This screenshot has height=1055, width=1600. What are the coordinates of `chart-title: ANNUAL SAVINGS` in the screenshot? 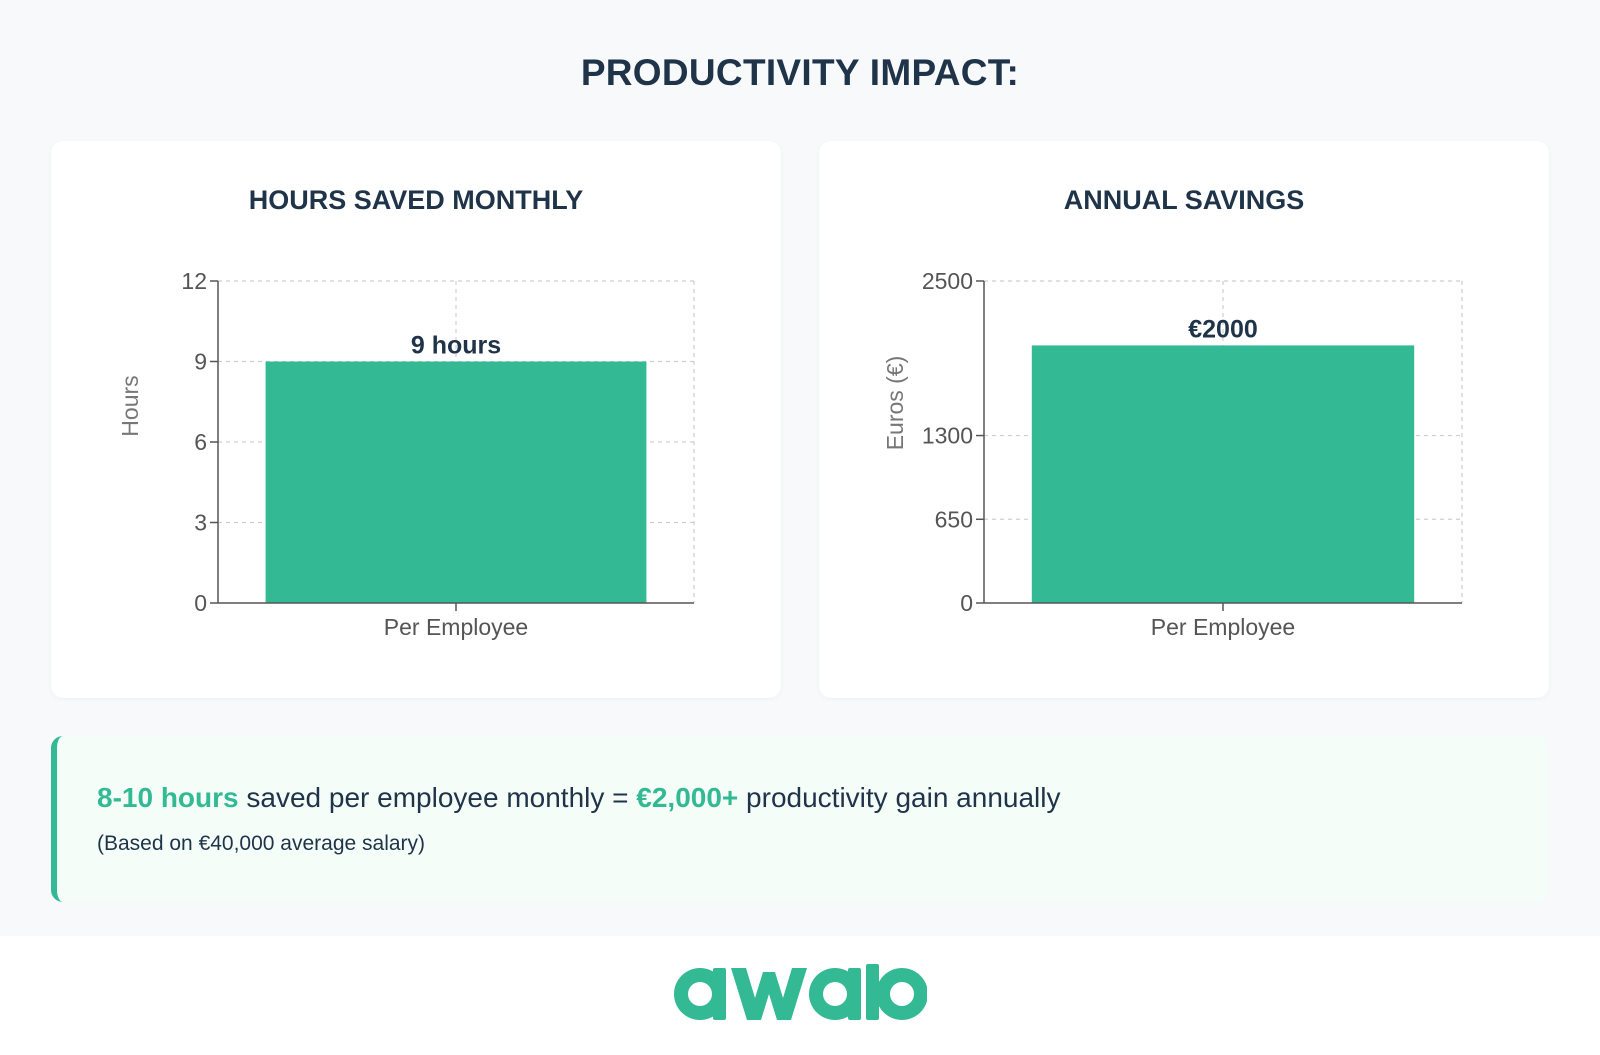 It's located at (1184, 200).